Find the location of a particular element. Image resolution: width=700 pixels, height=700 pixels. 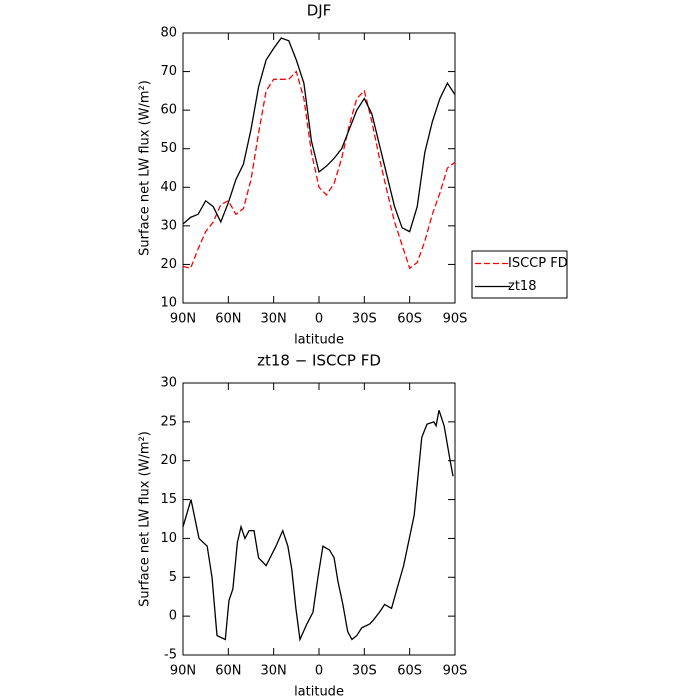

y-tick-label: 80 is located at coordinates (168, 33).